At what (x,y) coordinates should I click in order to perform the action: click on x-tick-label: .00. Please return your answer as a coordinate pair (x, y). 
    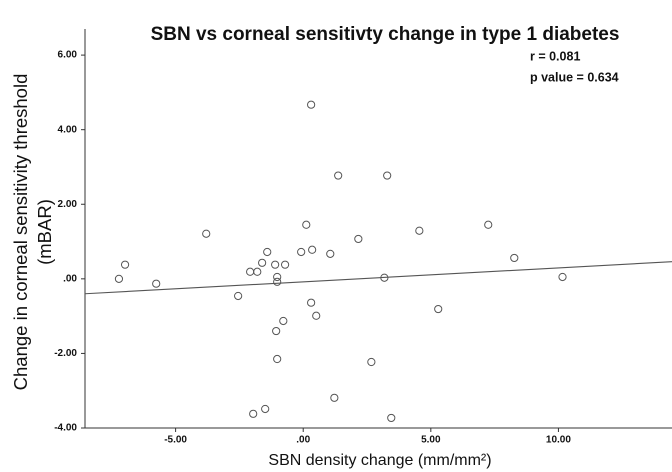
    Looking at the image, I should click on (303, 440).